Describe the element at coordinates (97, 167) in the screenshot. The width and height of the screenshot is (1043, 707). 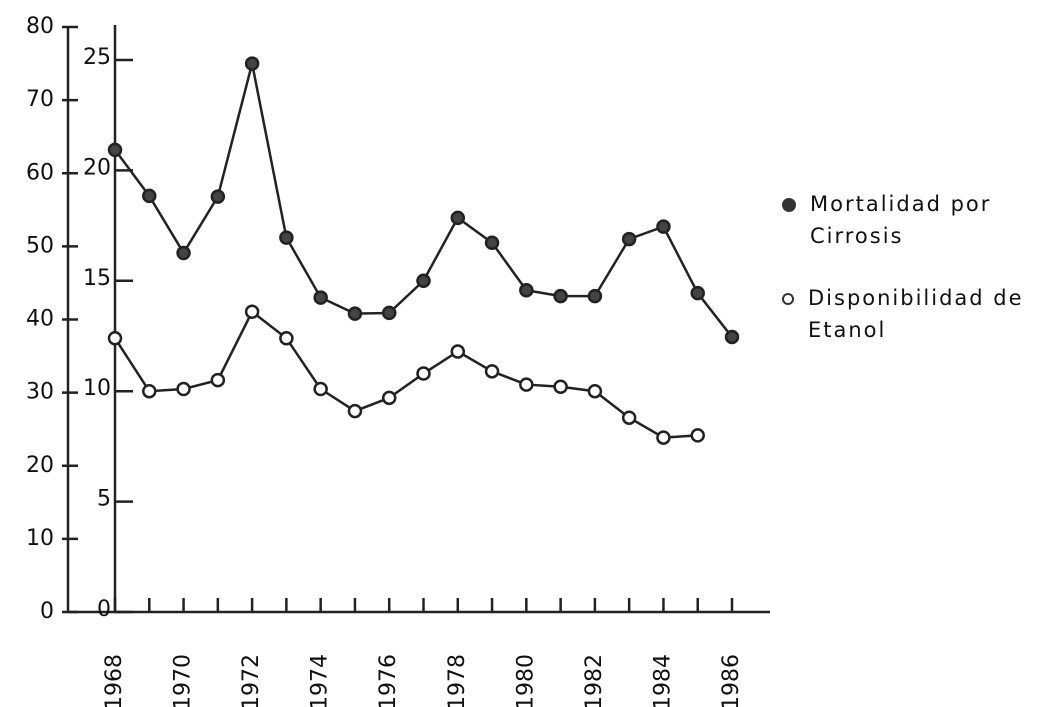
I see `y2-tick-label: 20` at that location.